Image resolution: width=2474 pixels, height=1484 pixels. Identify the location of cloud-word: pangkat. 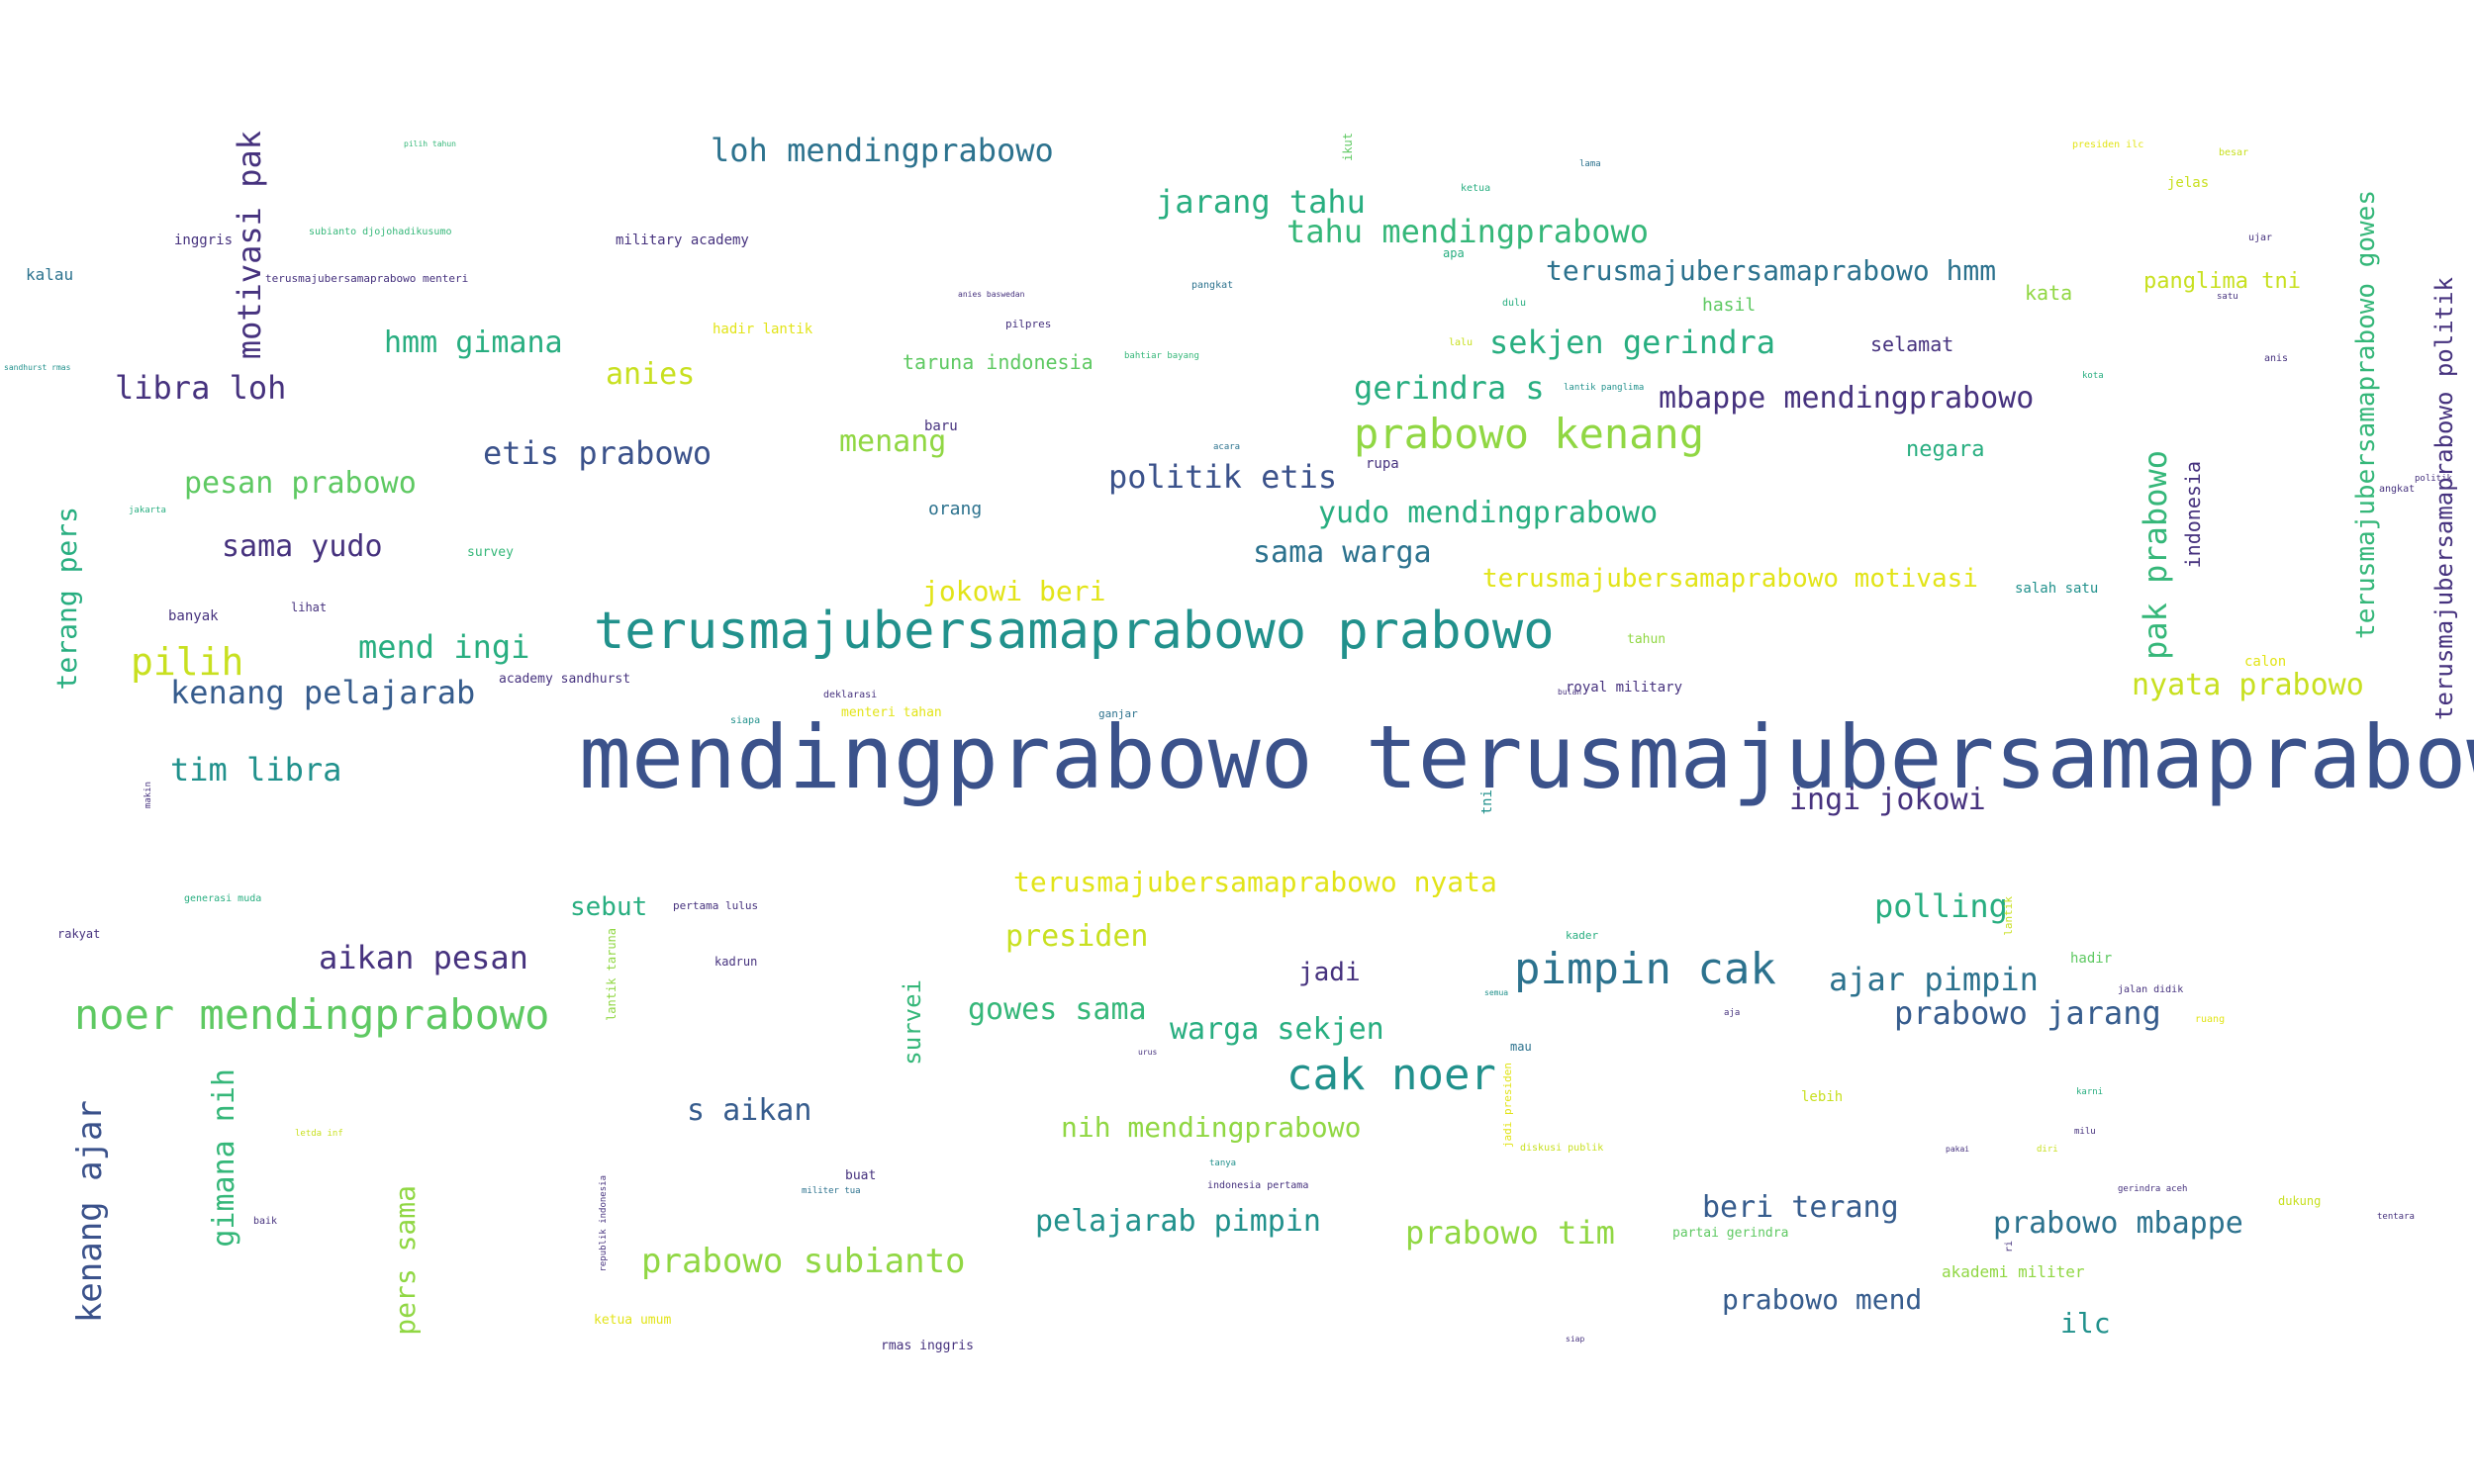
(1213, 285).